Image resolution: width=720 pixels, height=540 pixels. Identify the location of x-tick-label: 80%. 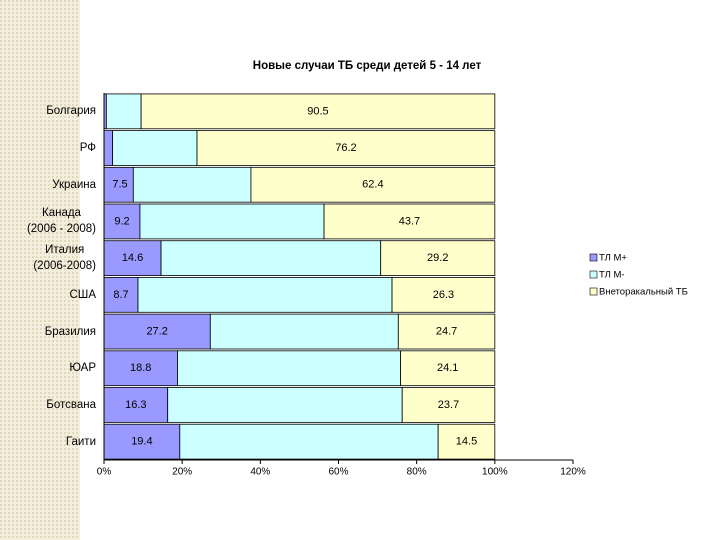
(417, 472).